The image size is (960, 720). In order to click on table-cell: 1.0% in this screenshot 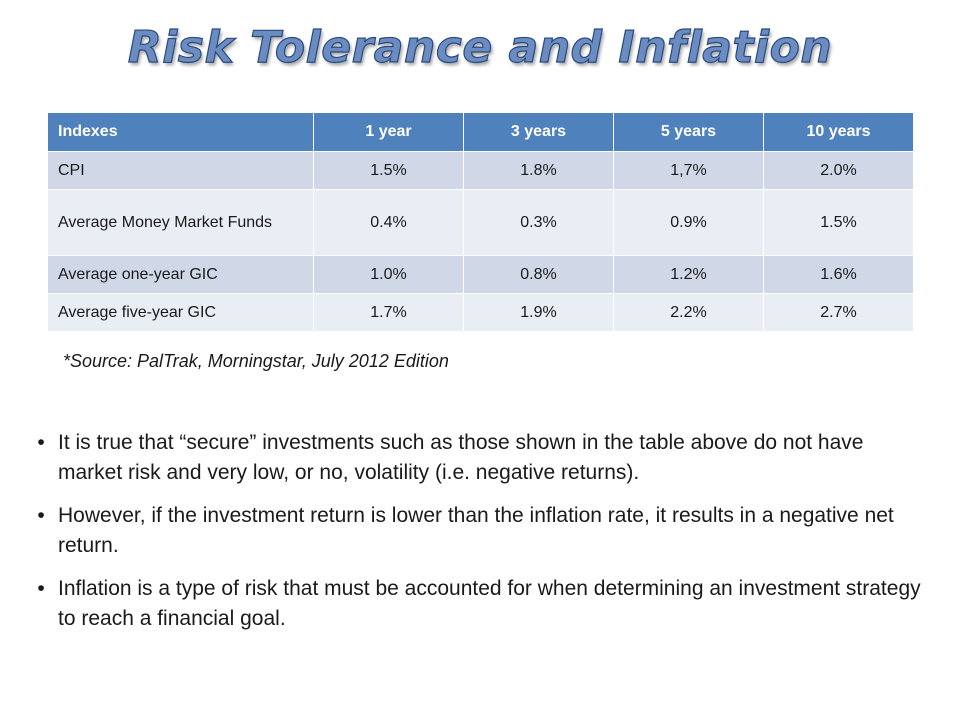, I will do `click(388, 274)`.